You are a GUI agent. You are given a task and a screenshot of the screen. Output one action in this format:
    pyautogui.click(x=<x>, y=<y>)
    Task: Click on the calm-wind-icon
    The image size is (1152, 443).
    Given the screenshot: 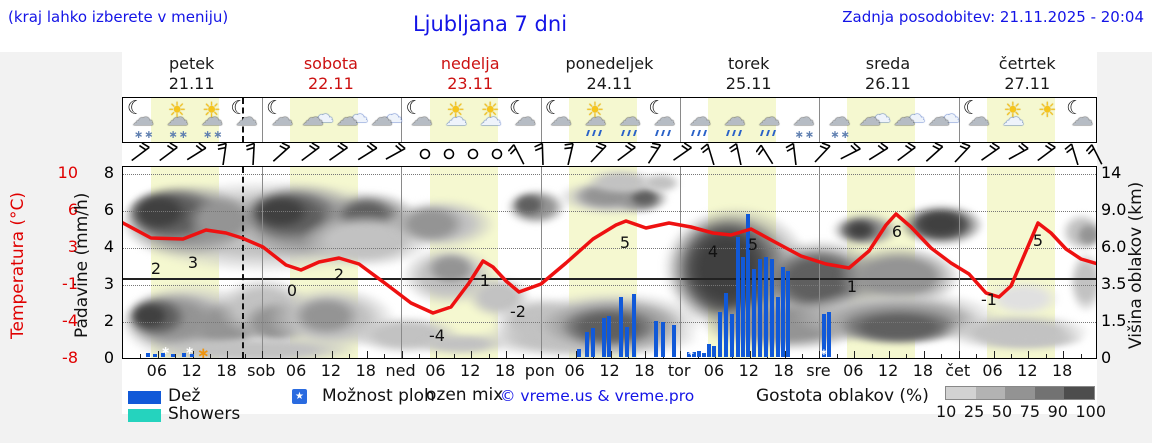 What is the action you would take?
    pyautogui.click(x=449, y=154)
    